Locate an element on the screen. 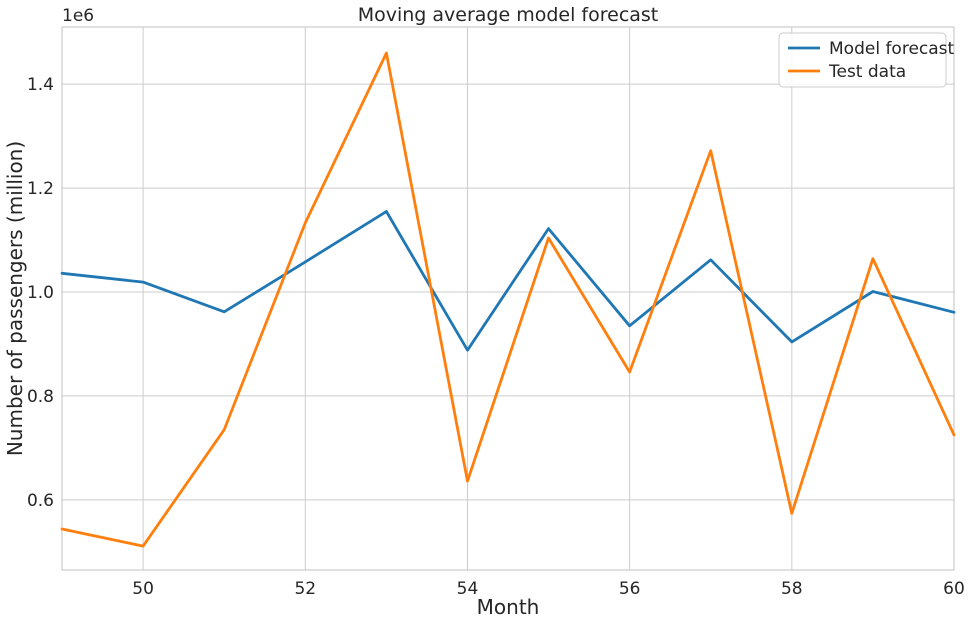 The width and height of the screenshot is (970, 624). x-tick-label: 52 is located at coordinates (305, 589).